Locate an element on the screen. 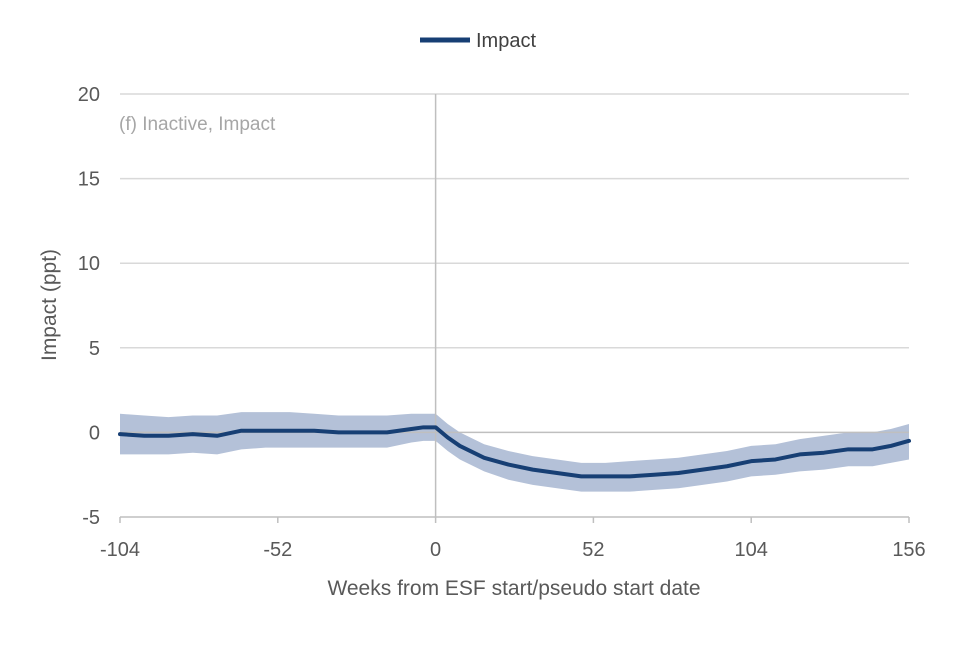 The width and height of the screenshot is (960, 645). x-tick-label-0: 0 is located at coordinates (435, 550).